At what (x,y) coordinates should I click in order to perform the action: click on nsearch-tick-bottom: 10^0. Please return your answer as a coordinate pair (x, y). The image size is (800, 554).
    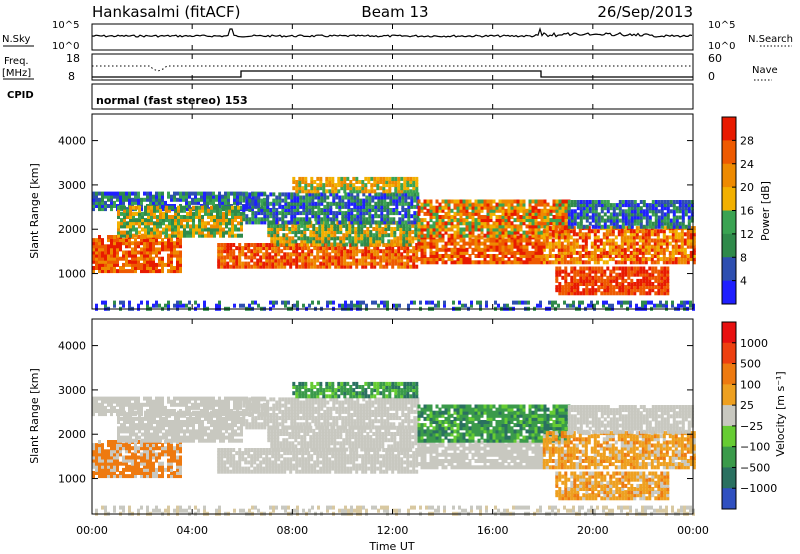
    Looking at the image, I should click on (721, 46).